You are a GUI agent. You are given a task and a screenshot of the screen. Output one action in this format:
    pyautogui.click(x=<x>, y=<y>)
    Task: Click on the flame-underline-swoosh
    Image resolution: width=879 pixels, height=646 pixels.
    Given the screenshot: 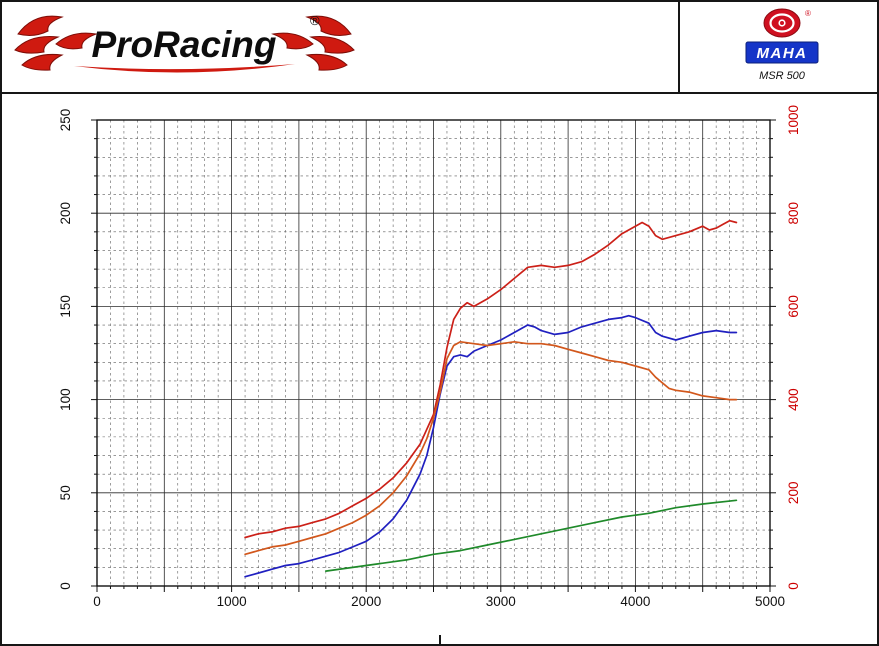 What is the action you would take?
    pyautogui.click(x=184, y=68)
    